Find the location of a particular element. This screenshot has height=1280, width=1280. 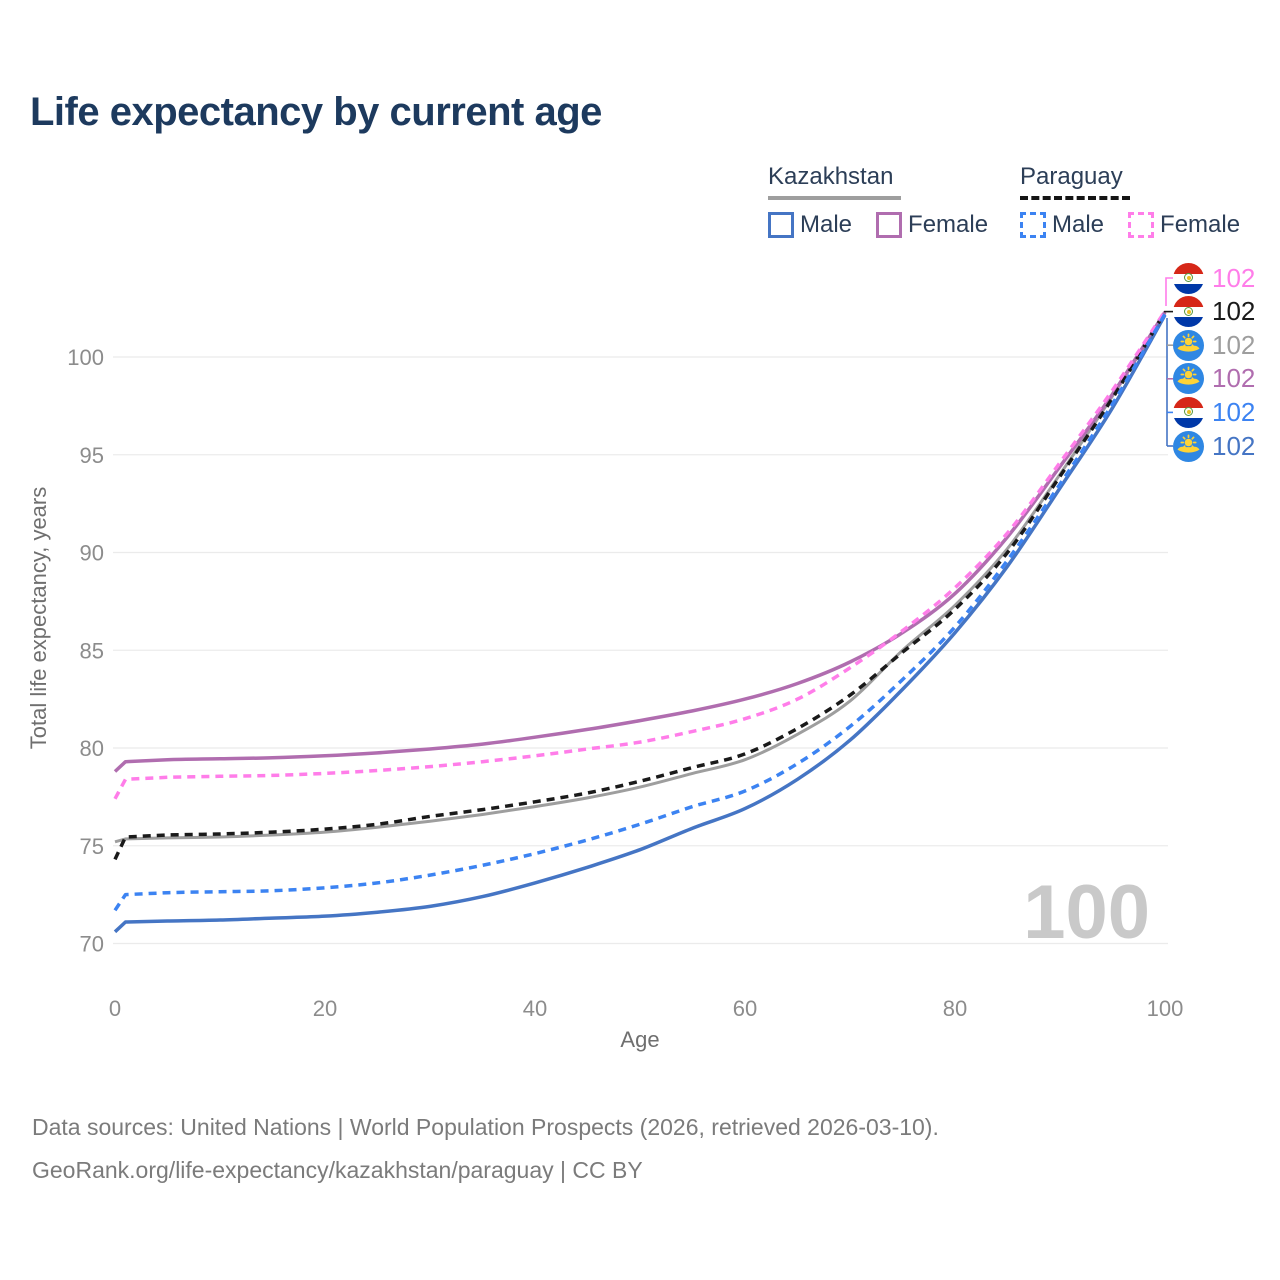

legend-paraguay-dashed-rule is located at coordinates (1075, 198).